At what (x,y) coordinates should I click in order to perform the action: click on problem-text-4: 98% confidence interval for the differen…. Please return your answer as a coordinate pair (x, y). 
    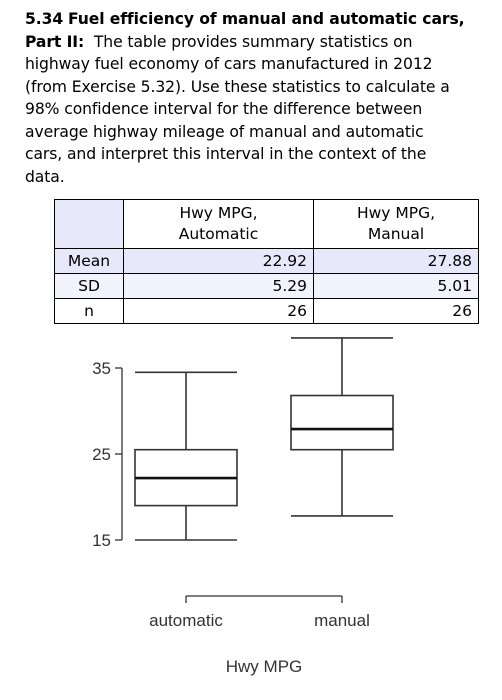
    Looking at the image, I should click on (224, 109).